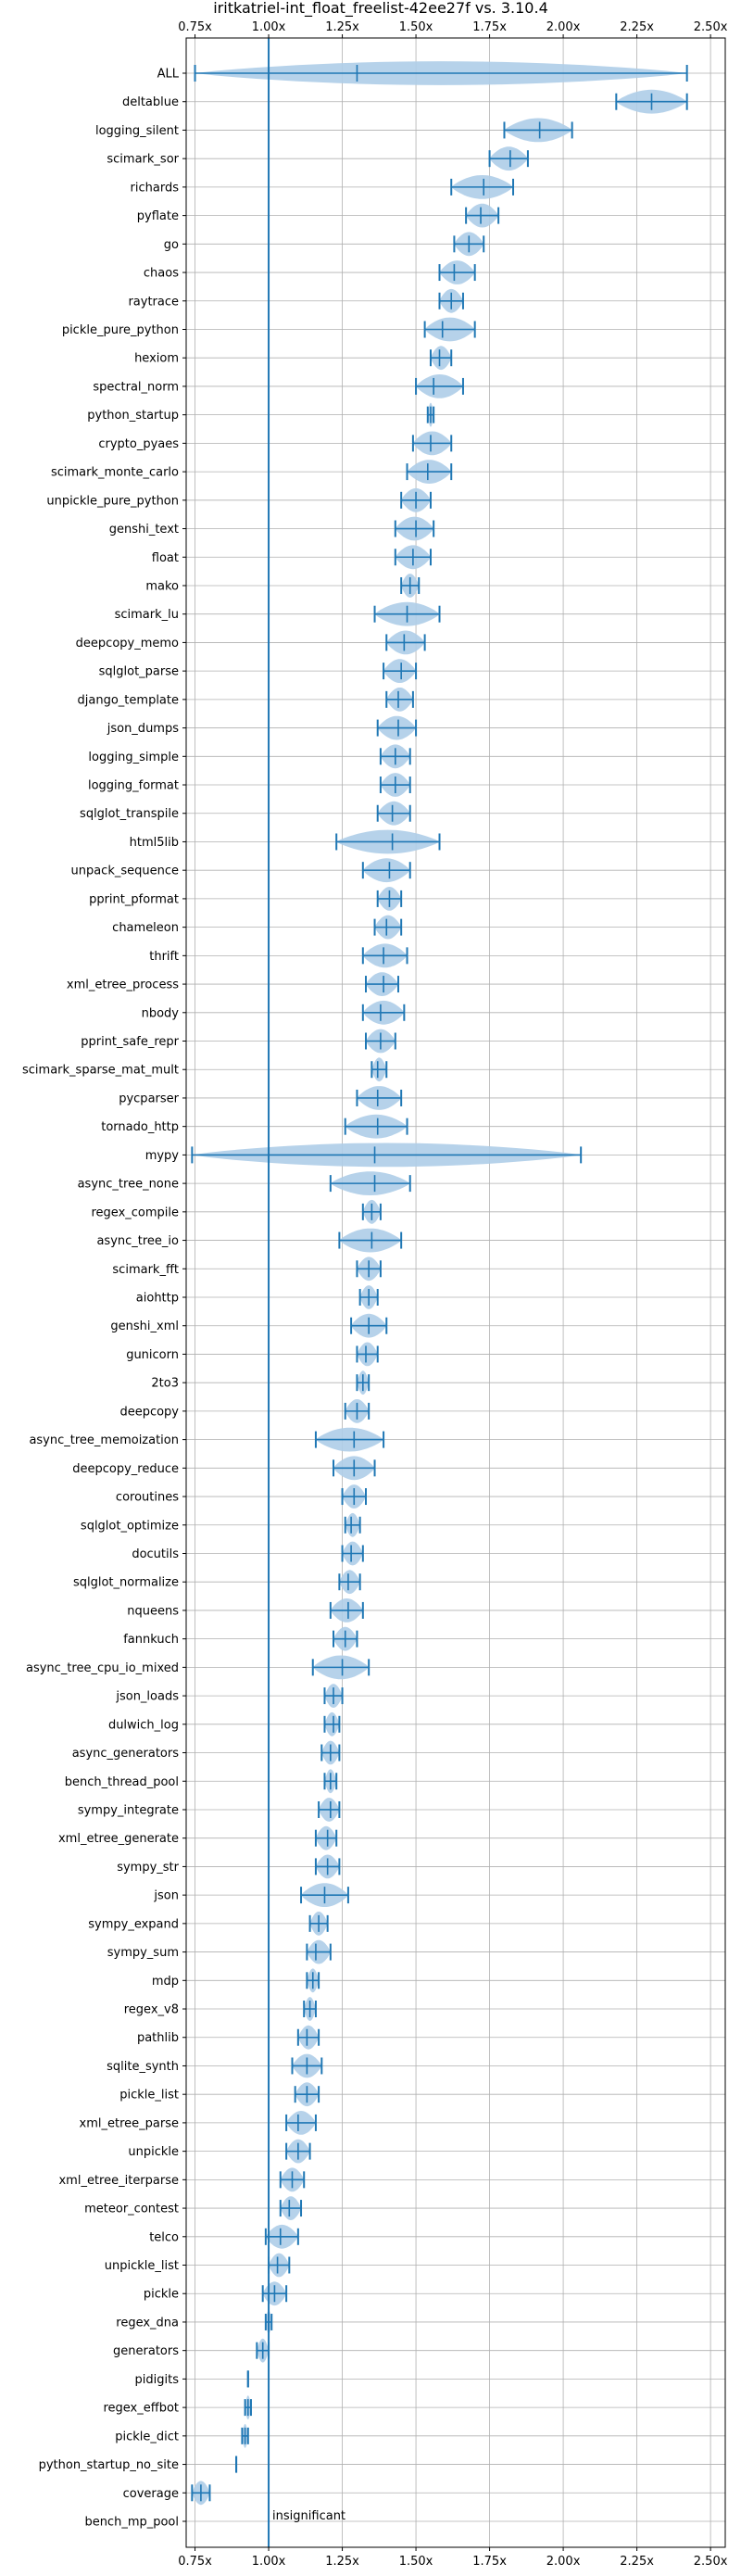  Describe the element at coordinates (142, 2266) in the screenshot. I see `category-label: unpickle_list` at that location.